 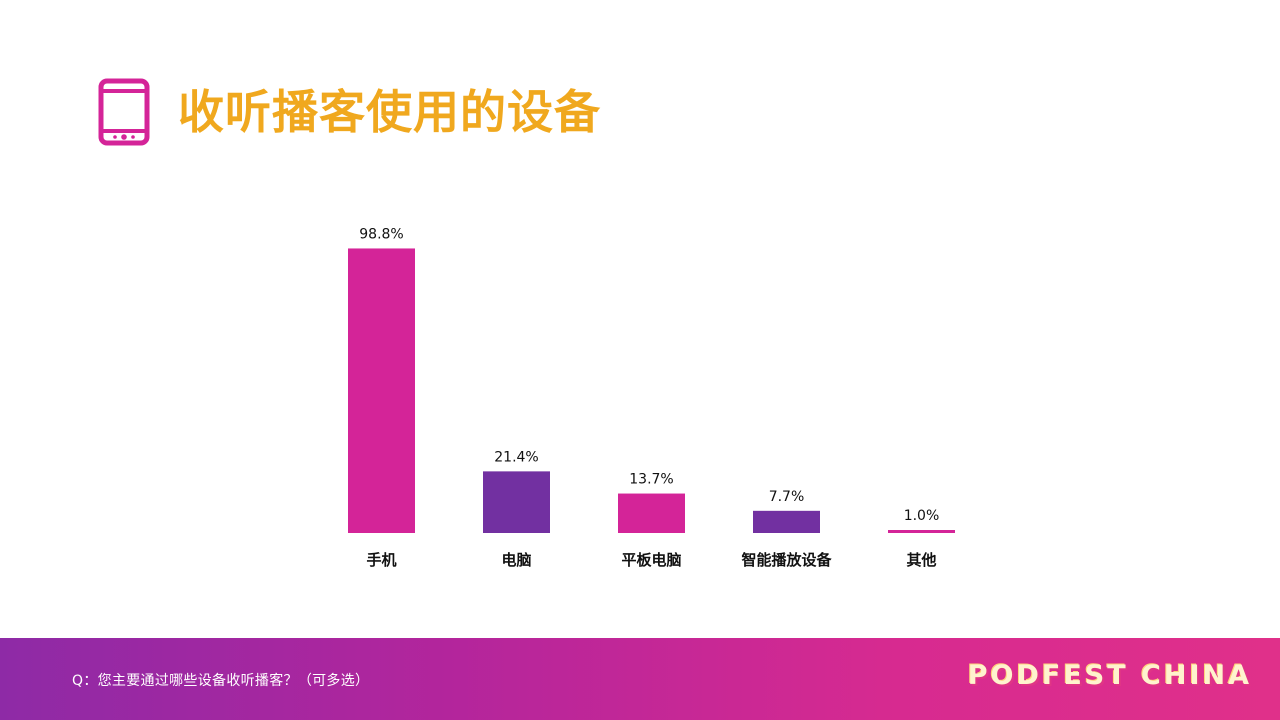 What do you see at coordinates (640, 679) in the screenshot?
I see `footer-bar: Q：您主要通过哪些设备收听播客？（可多选） PODFEST CHINA` at bounding box center [640, 679].